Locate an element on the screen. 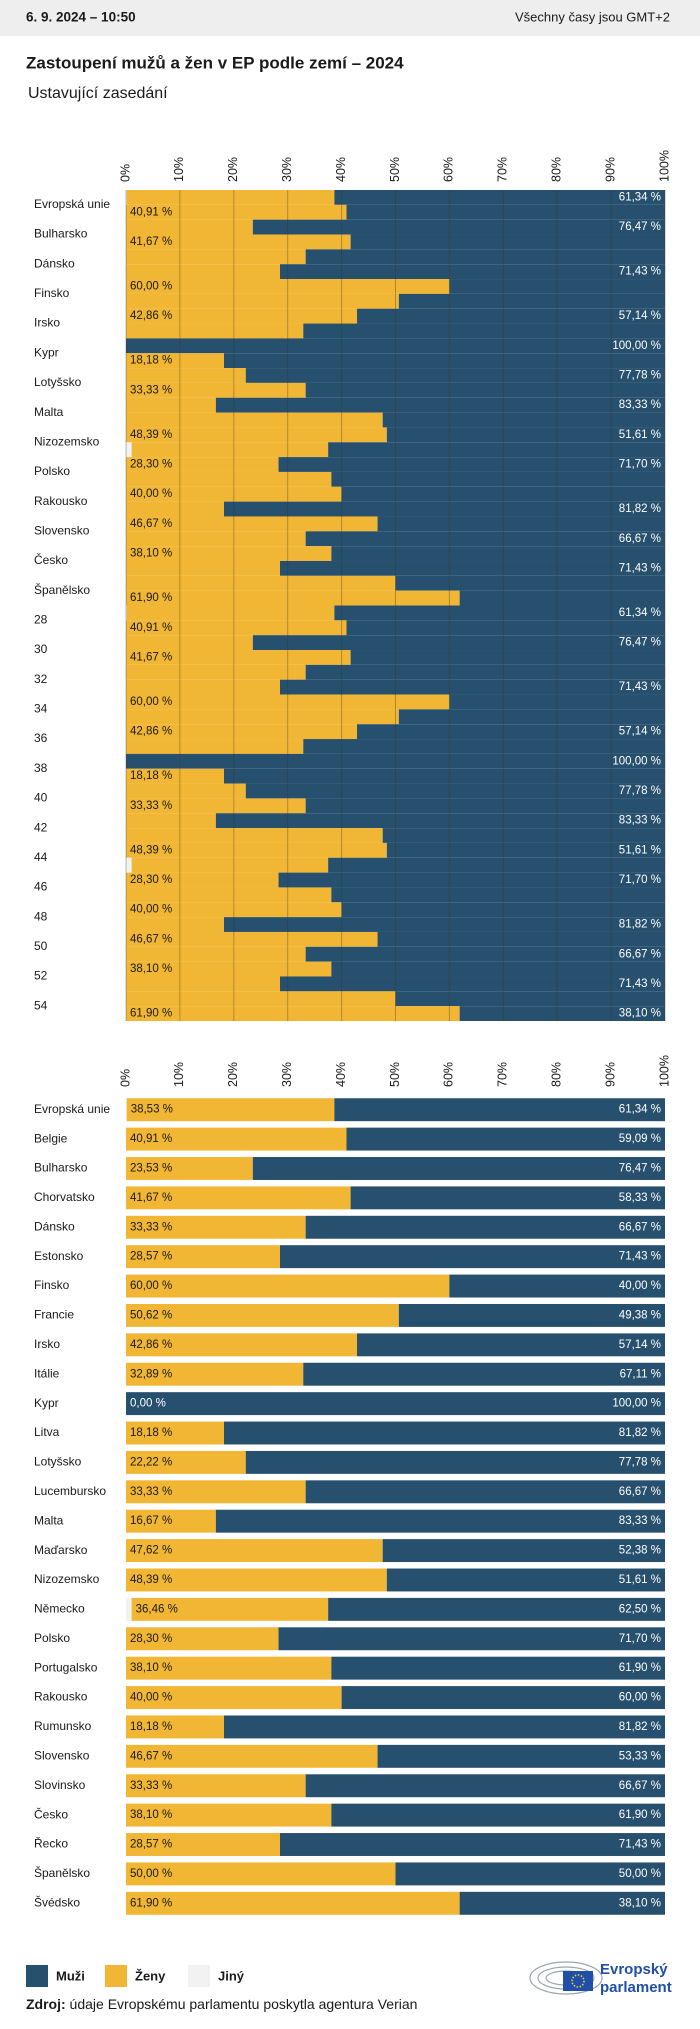 This screenshot has width=700, height=2029. legend: Muži Ženy Jiný is located at coordinates (135, 1976).